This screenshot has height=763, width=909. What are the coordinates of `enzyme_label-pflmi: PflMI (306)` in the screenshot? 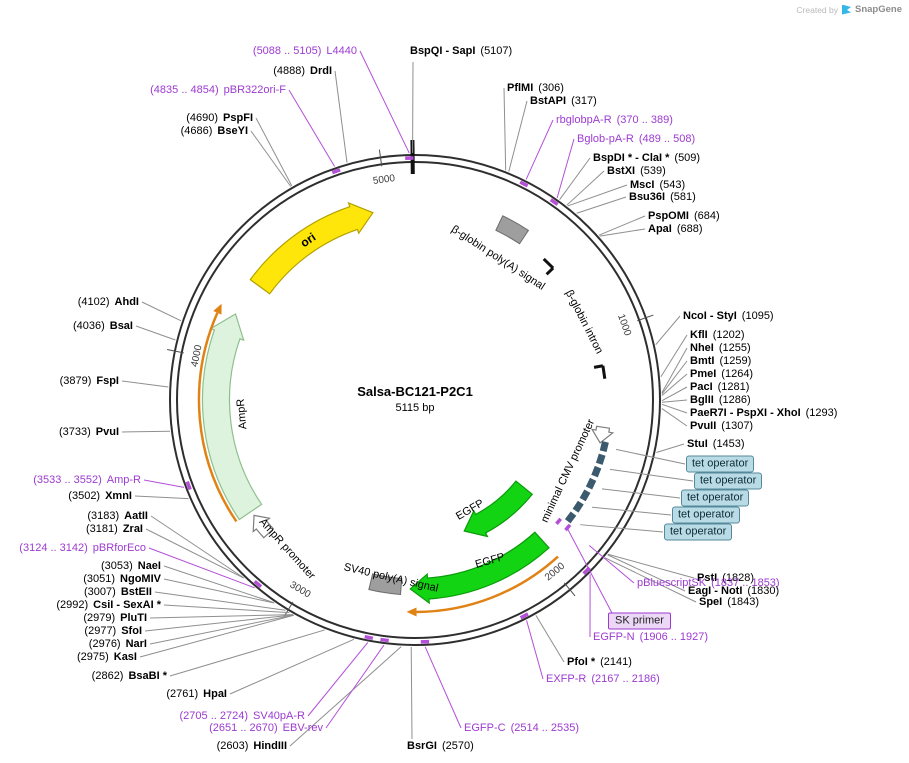 It's located at (535, 88).